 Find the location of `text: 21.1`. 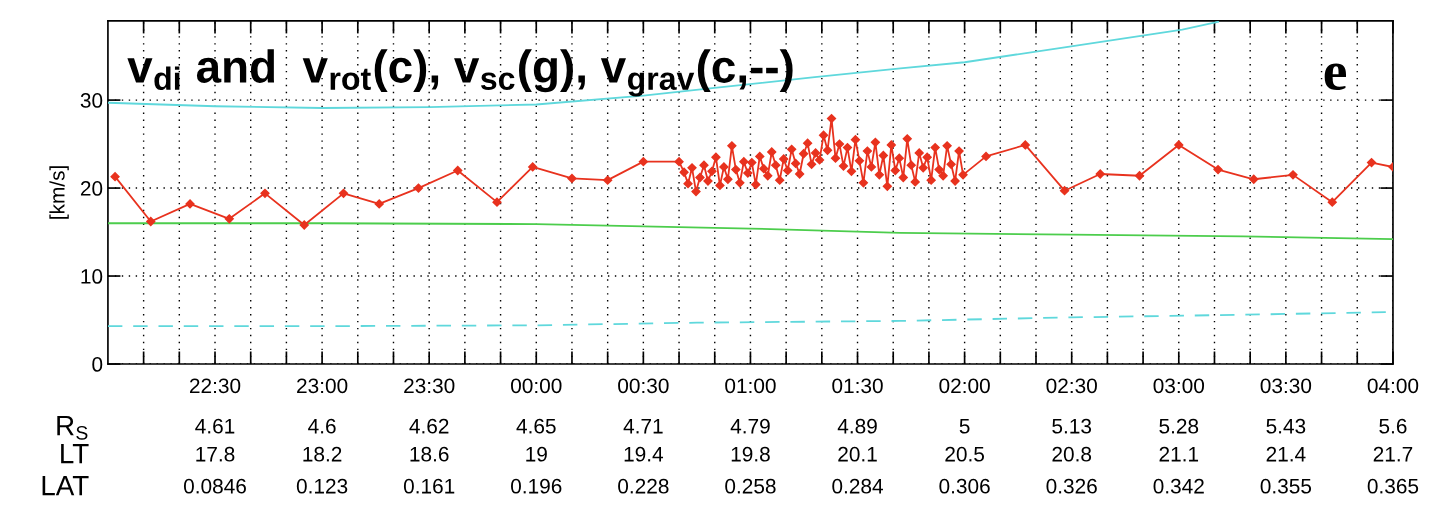

text: 21.1 is located at coordinates (1179, 454).